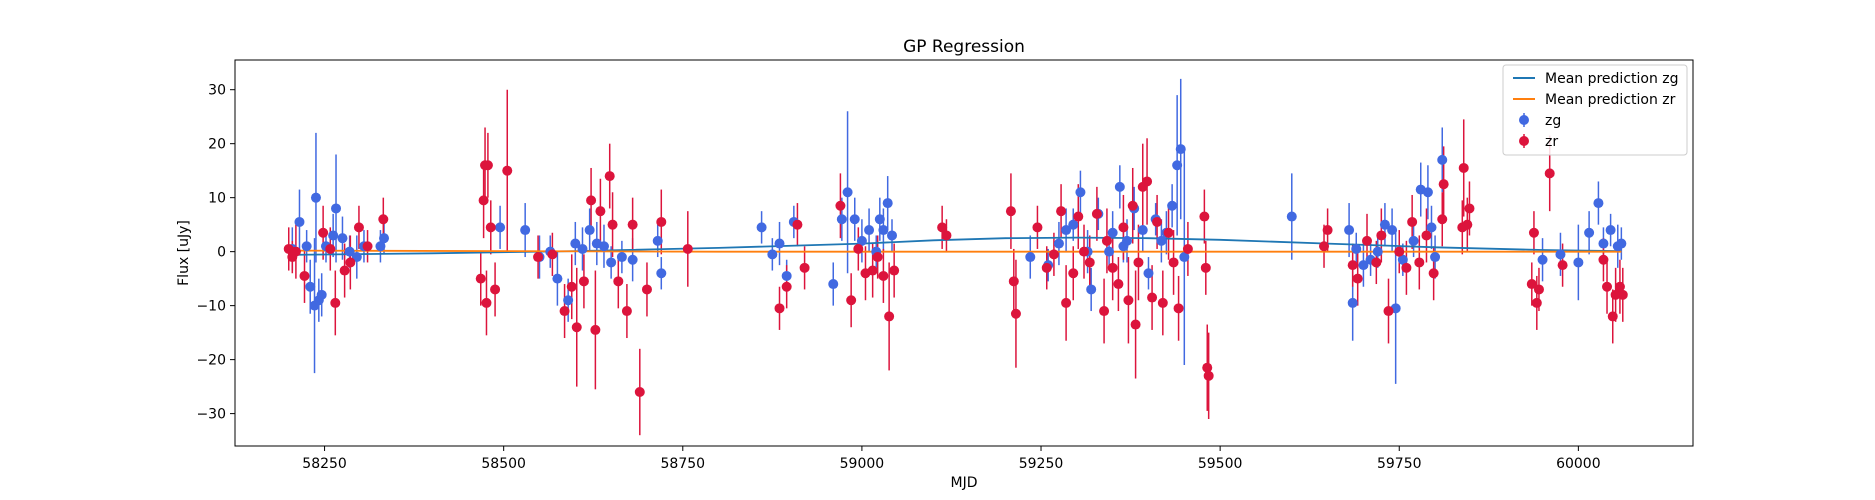 The width and height of the screenshot is (1875, 500). What do you see at coordinates (1551, 142) in the screenshot?
I see `legend-label-zr: zr` at bounding box center [1551, 142].